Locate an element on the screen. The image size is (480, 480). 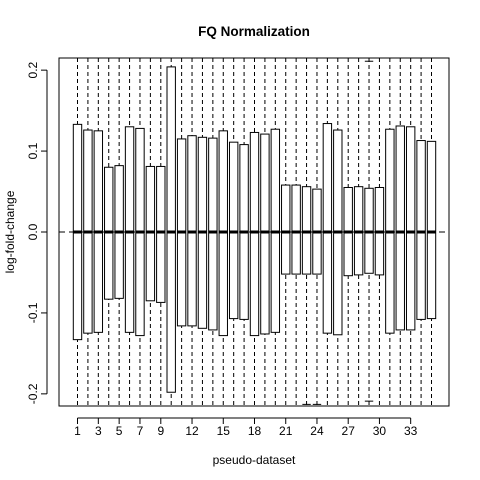
x-tick-label: 15 is located at coordinates (224, 431).